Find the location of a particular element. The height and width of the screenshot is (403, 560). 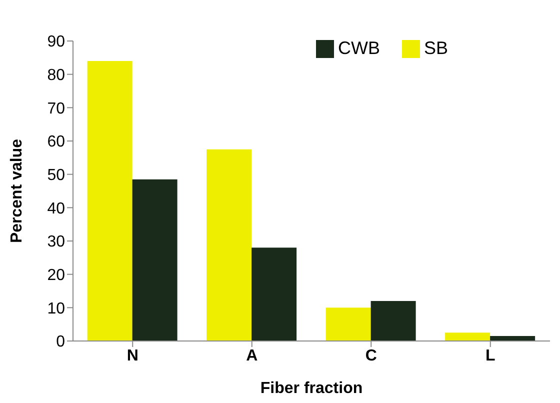

legend-label: CWB is located at coordinates (359, 48).